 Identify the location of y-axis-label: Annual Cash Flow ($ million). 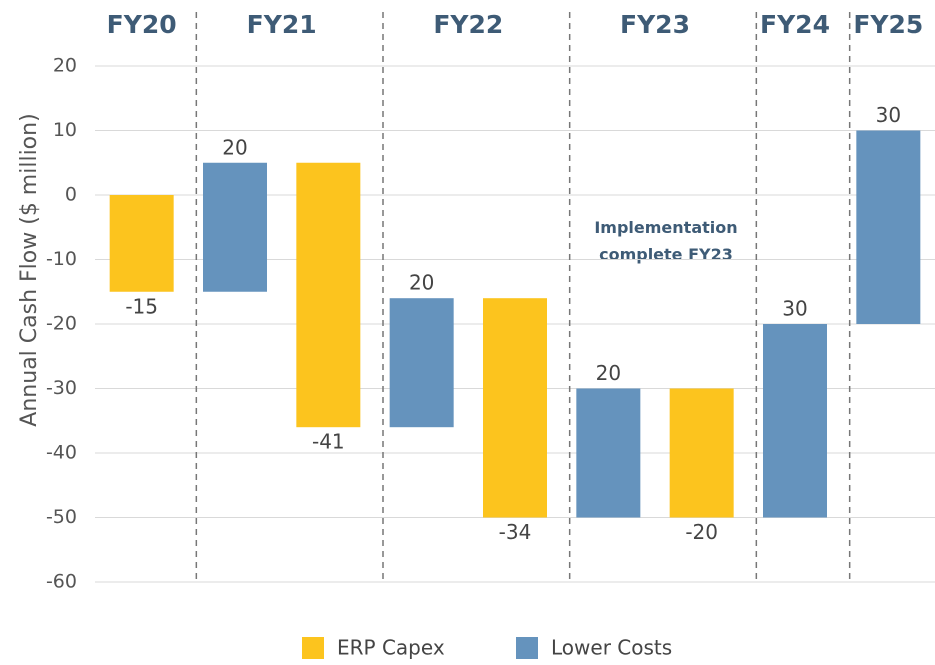
(29, 269).